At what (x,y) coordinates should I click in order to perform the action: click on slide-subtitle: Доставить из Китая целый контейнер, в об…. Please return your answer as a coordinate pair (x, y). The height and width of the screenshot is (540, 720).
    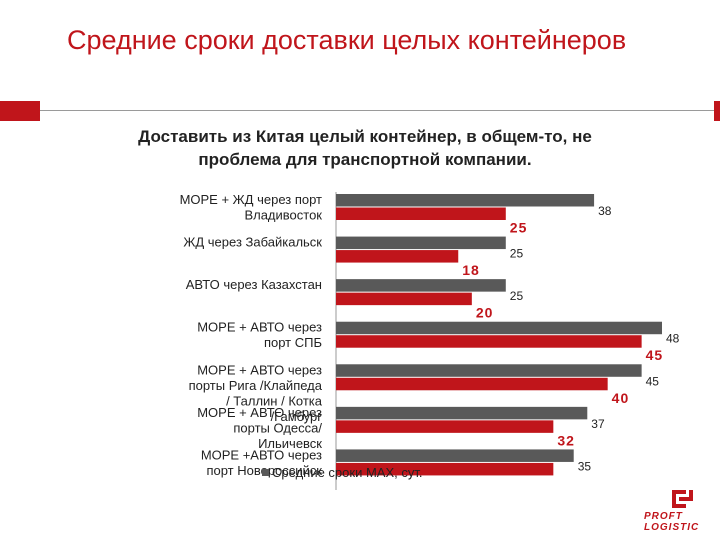
    Looking at the image, I should click on (365, 148).